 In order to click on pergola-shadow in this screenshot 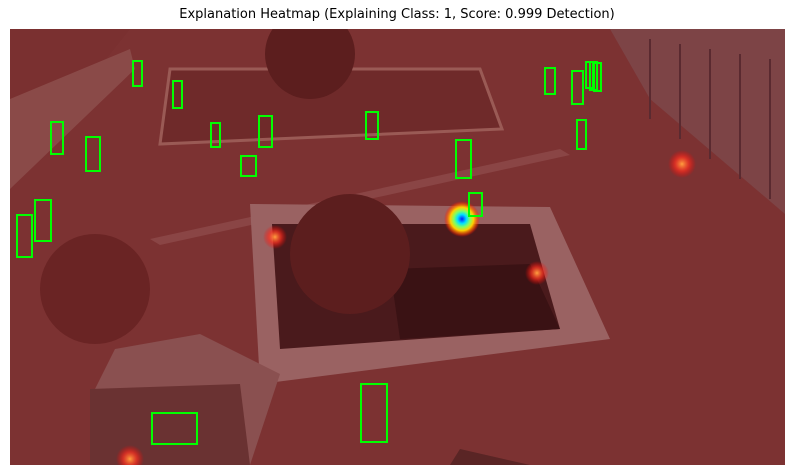, I will do `click(170, 424)`.